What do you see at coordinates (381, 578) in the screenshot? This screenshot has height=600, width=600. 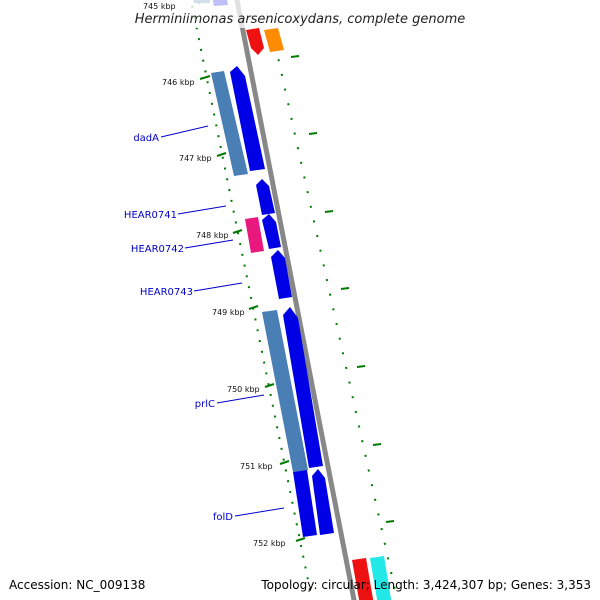 I see `cyan-feature-bottom` at bounding box center [381, 578].